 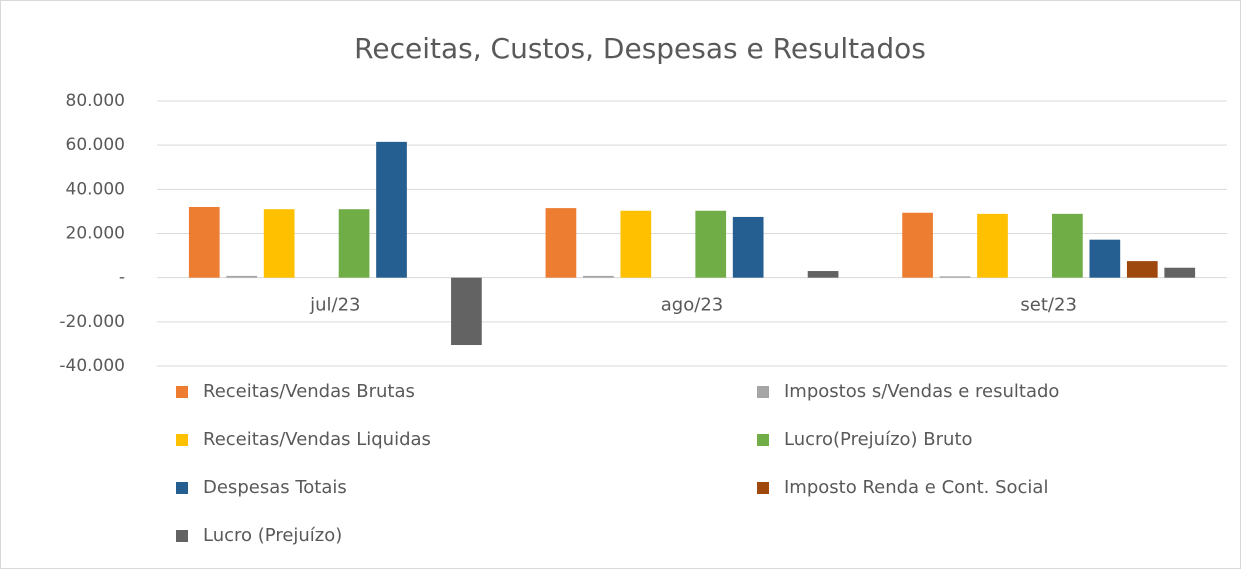 What do you see at coordinates (95, 145) in the screenshot?
I see `y-tick-label: 60.000` at bounding box center [95, 145].